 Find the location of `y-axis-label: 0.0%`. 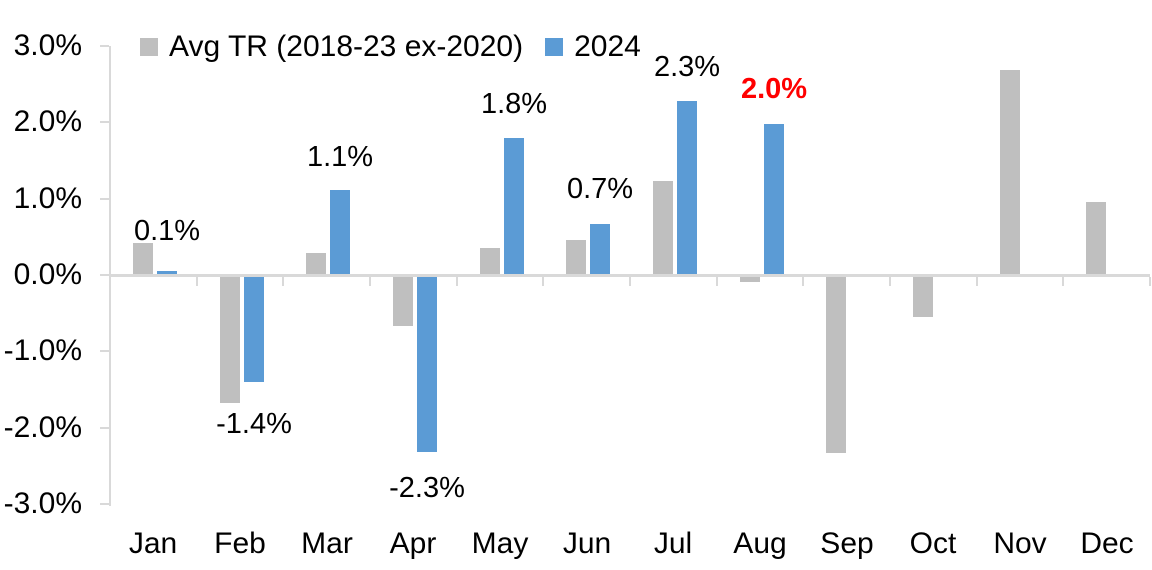

y-axis-label: 0.0% is located at coordinates (47, 274).